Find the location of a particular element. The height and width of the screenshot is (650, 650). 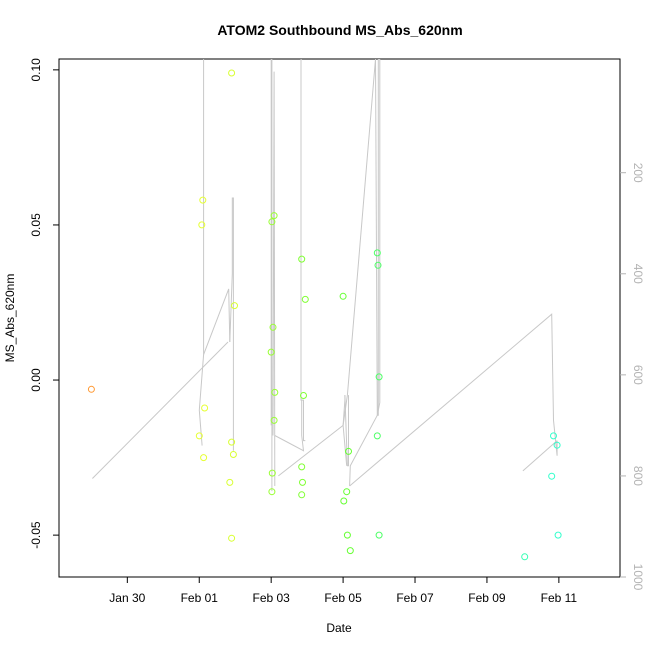

x-tick-label: Feb 05 is located at coordinates (343, 598).